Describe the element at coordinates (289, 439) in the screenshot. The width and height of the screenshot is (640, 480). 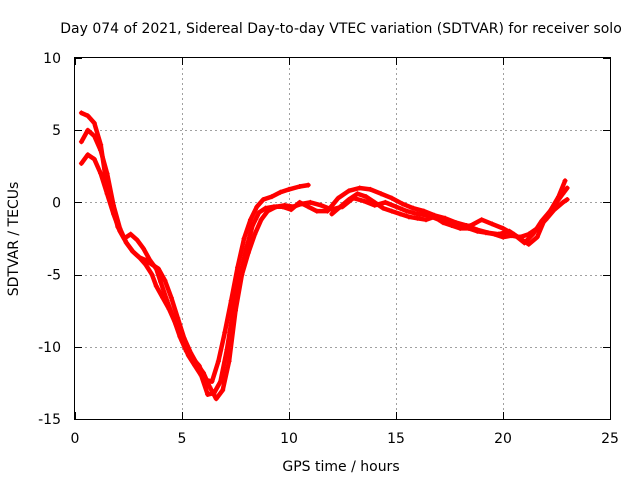
I see `x-tick-label: 10` at that location.